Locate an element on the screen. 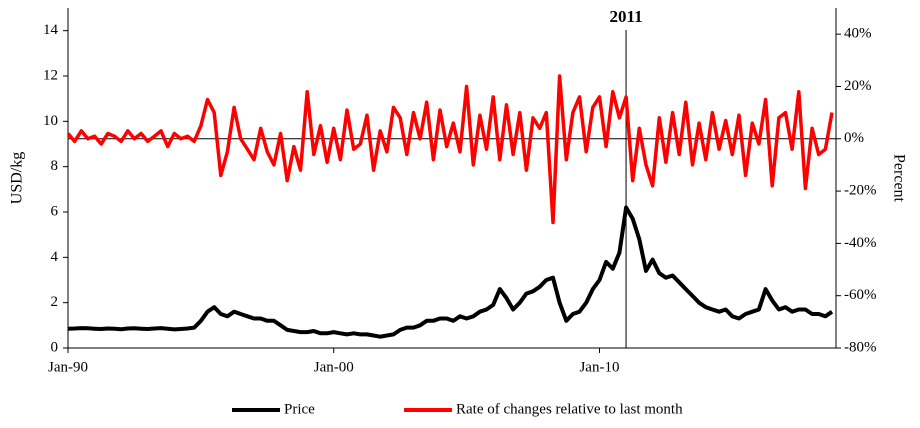 This screenshot has height=428, width=920. y2-tick-label: 20% is located at coordinates (858, 86).